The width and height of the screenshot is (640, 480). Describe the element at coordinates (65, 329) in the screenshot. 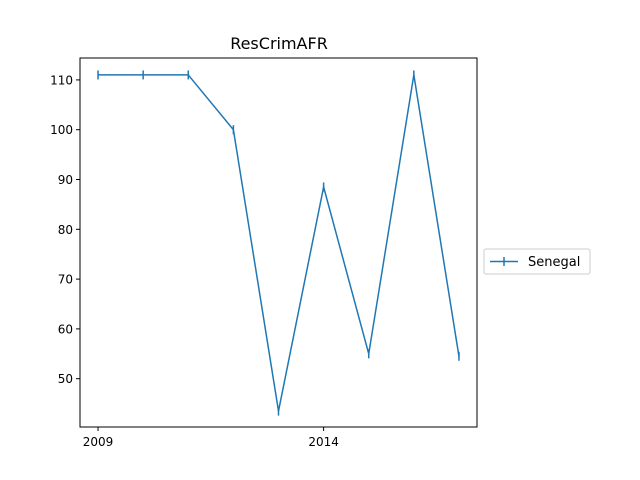

I see `y-tick-label: 60` at that location.